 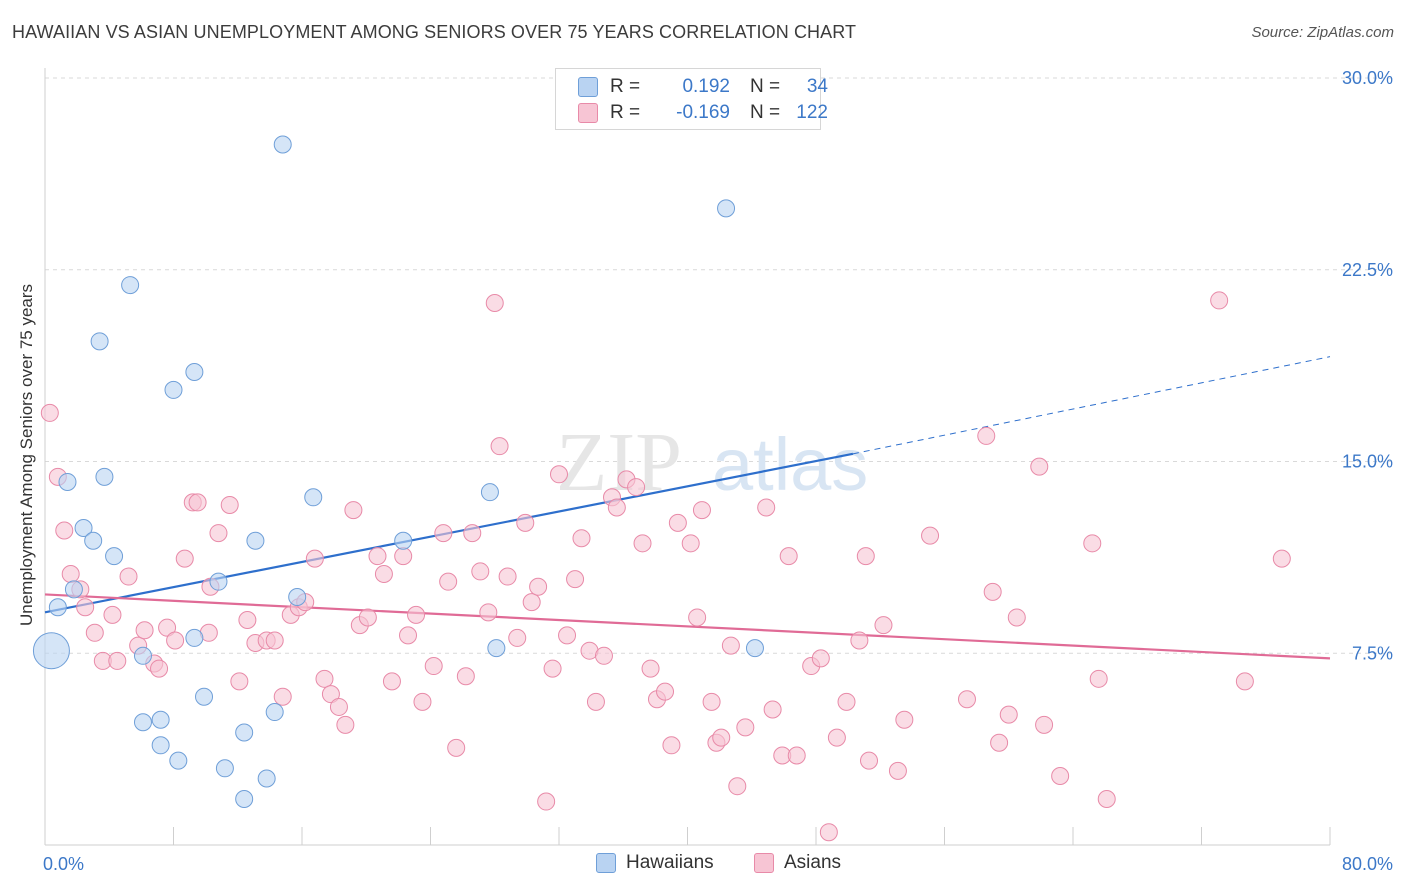 What do you see at coordinates (812, 112) in the screenshot?
I see `n-value: 122` at bounding box center [812, 112].